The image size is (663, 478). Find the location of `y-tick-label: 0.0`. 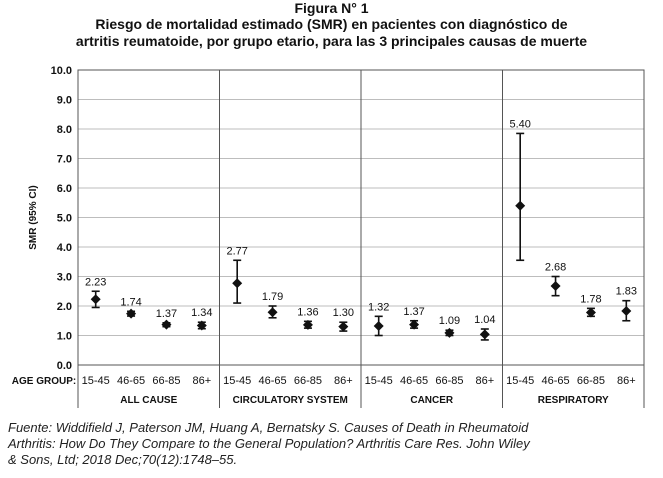

y-tick-label: 0.0 is located at coordinates (64, 366).